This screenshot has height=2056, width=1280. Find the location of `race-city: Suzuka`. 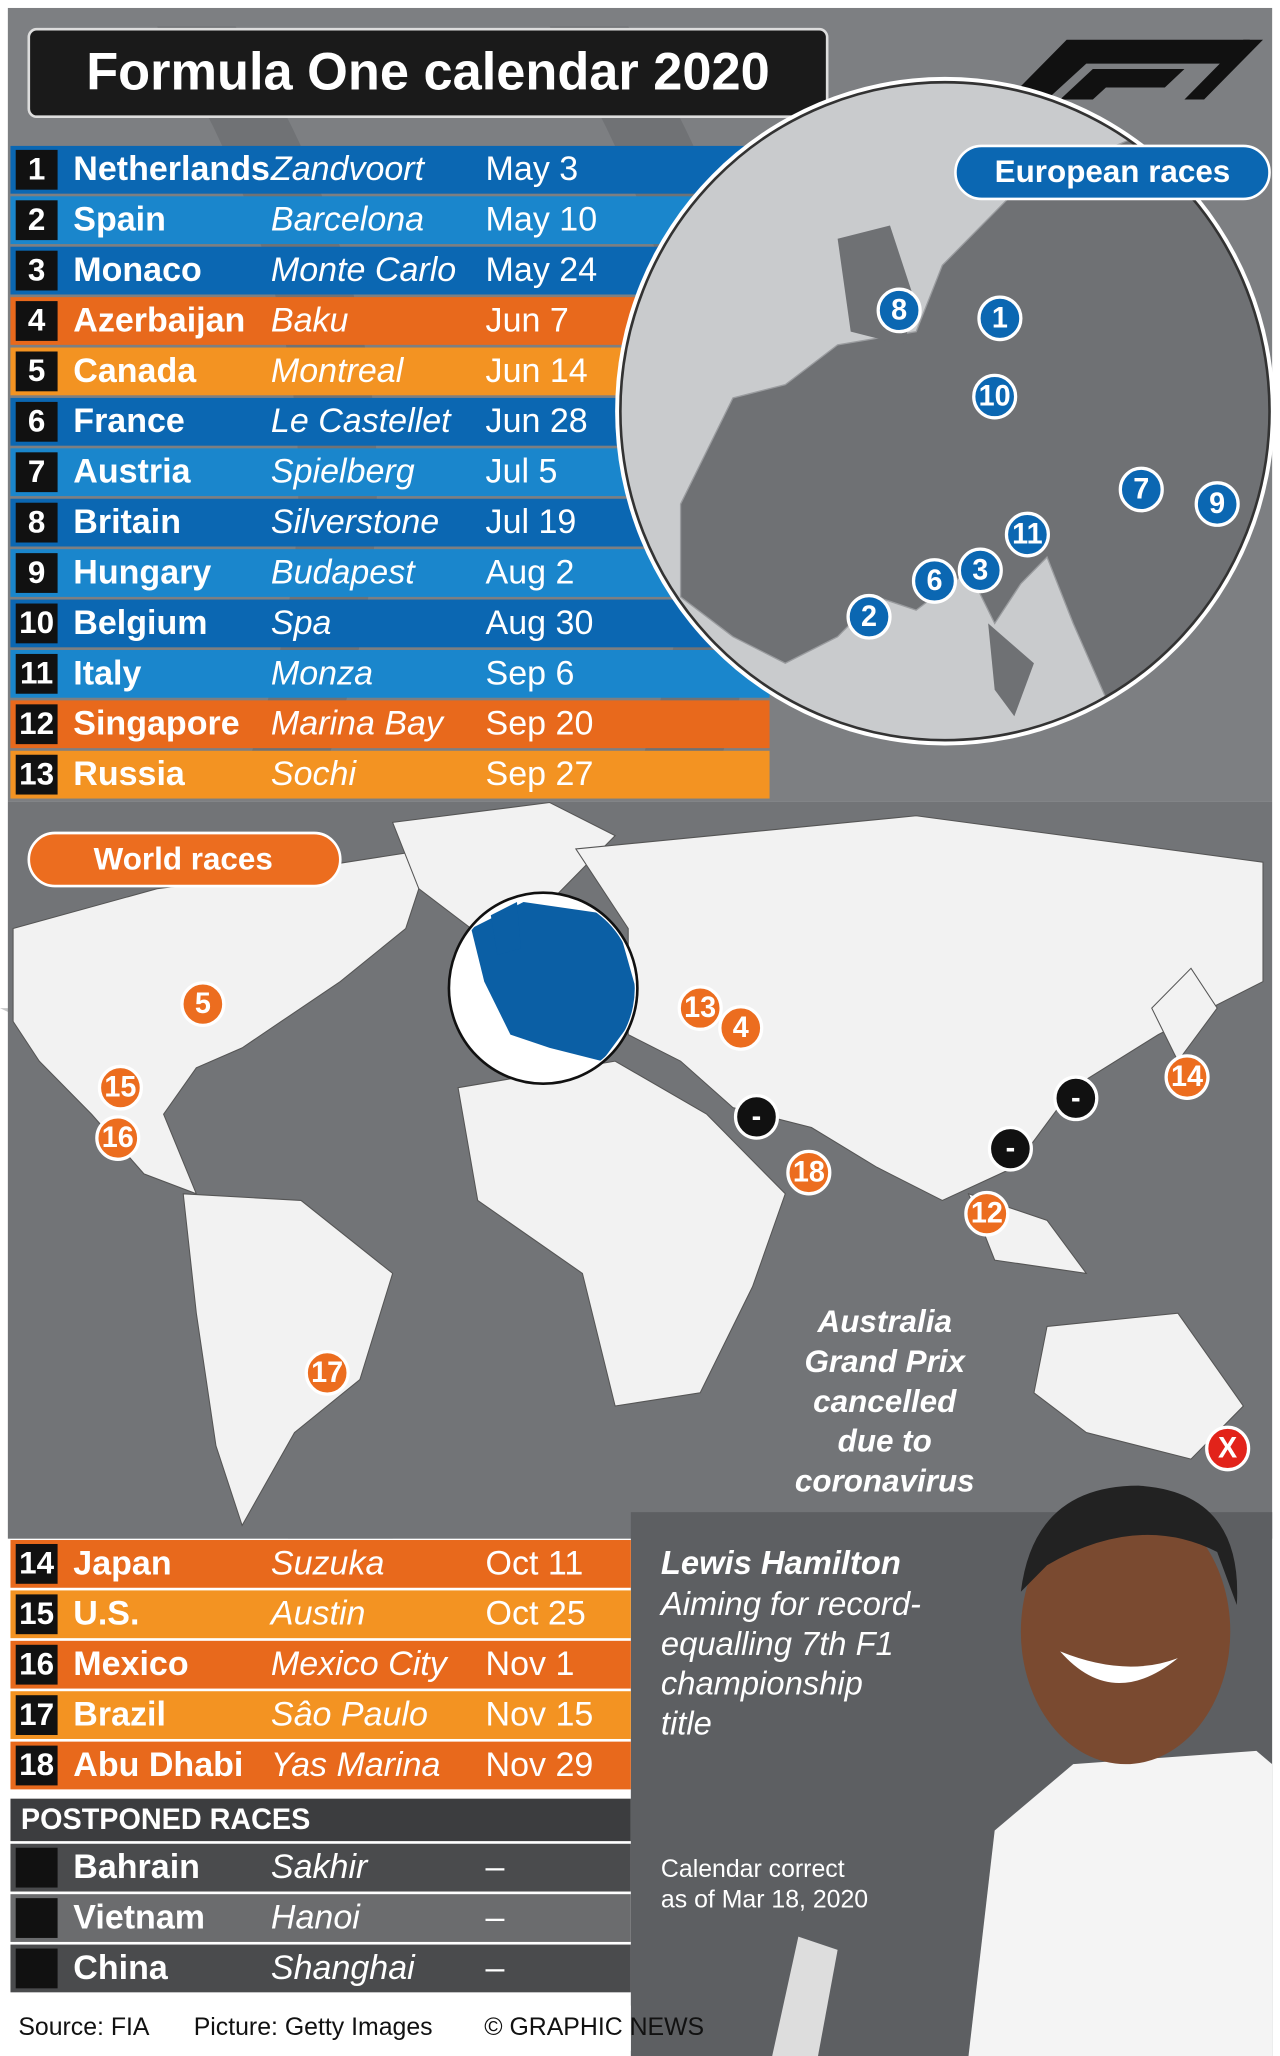

race-city: Suzuka is located at coordinates (327, 1563).